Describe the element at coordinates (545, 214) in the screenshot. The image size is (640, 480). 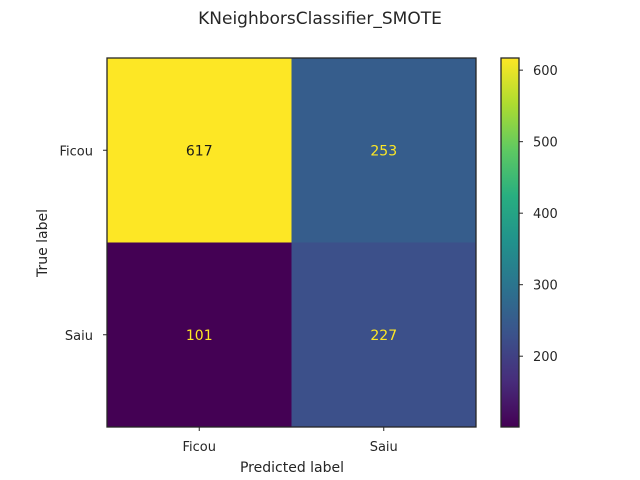
I see `colorbar-tick-label: 400` at that location.